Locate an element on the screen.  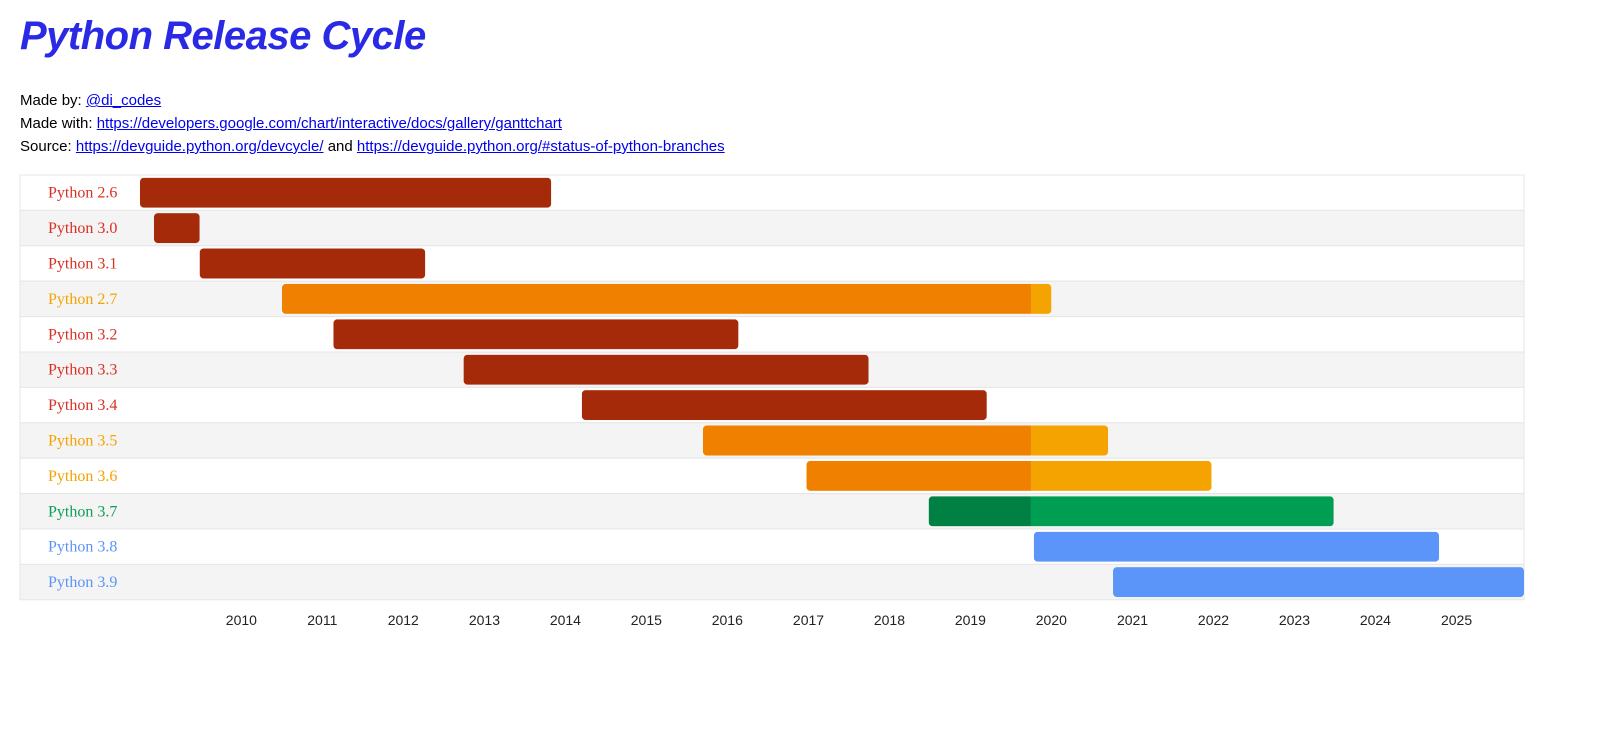
x-axis-tick-label: 2024 is located at coordinates (1375, 620).